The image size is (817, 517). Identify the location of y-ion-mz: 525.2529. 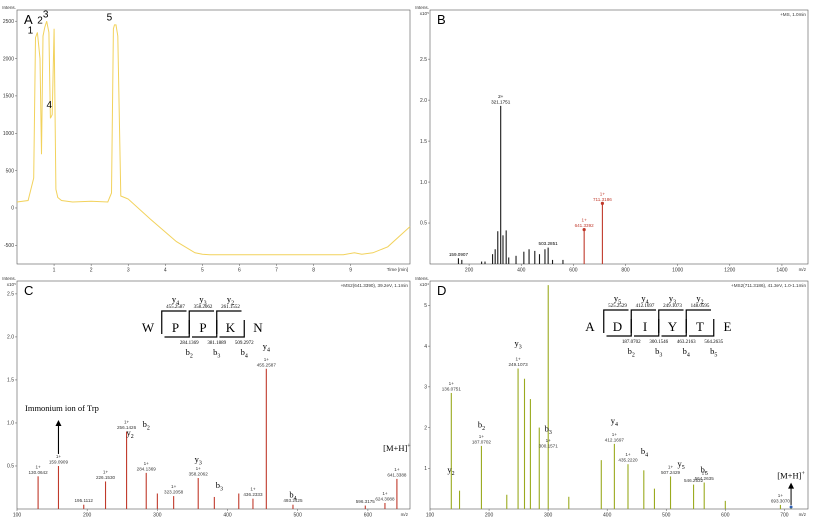
(617, 306).